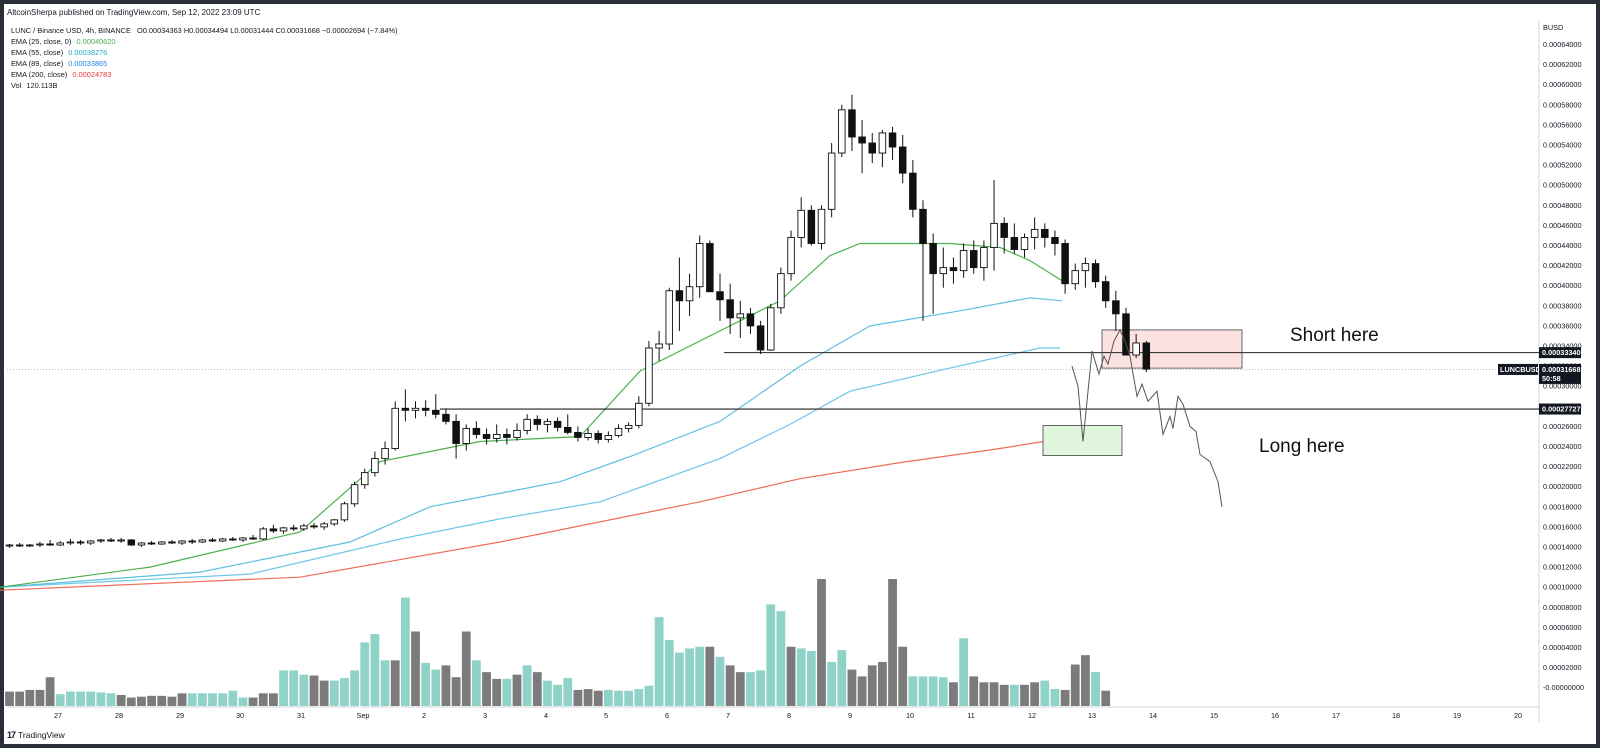  I want to click on time-tick-label: 28, so click(119, 715).